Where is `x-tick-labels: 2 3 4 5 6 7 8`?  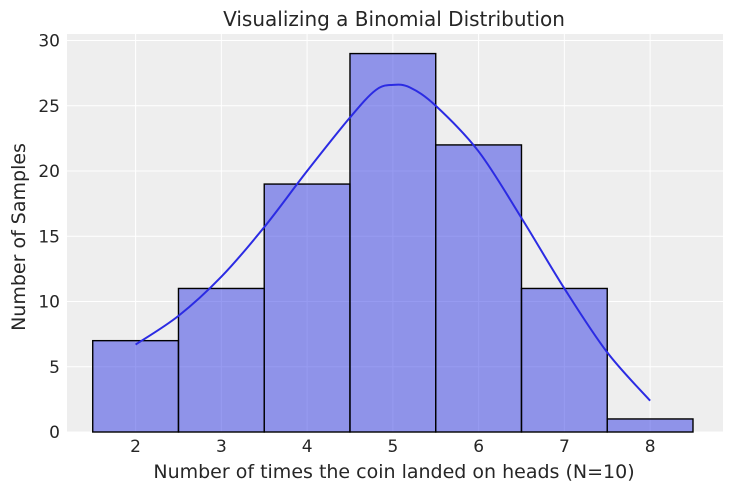
x-tick-labels: 2 3 4 5 6 7 8 is located at coordinates (392, 447).